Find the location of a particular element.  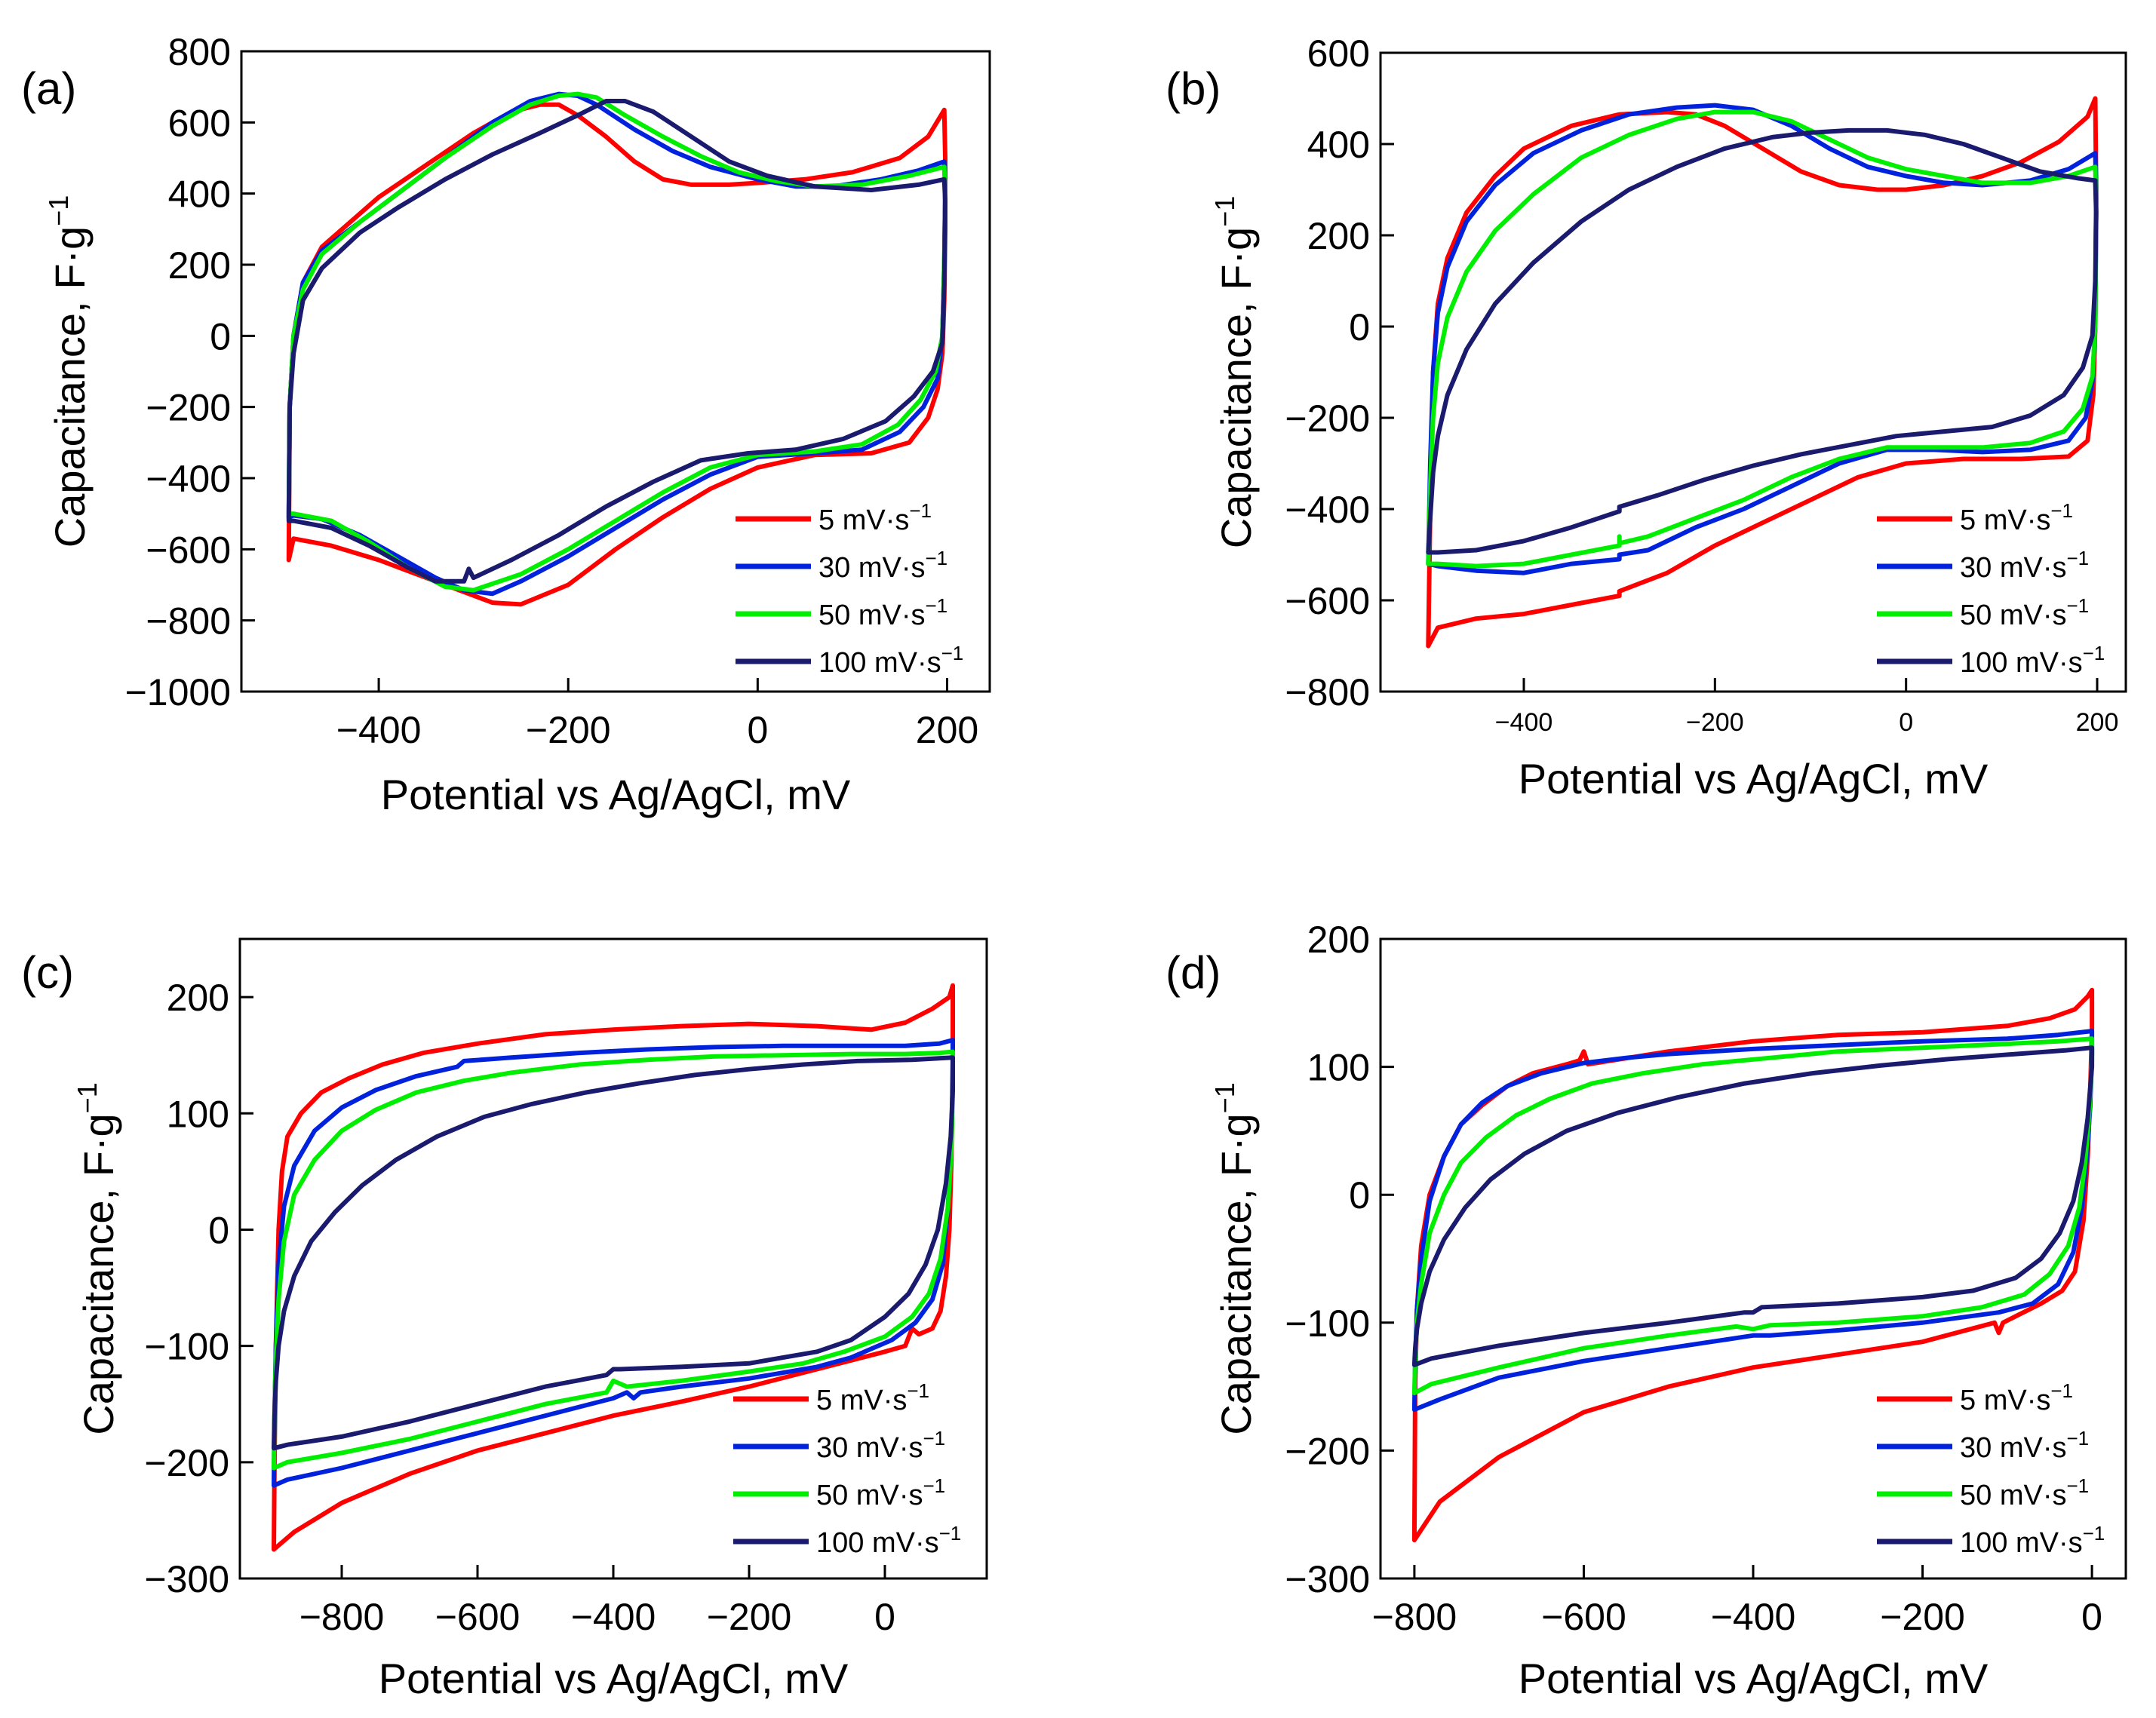

panel-label: (d) is located at coordinates (1193, 973).